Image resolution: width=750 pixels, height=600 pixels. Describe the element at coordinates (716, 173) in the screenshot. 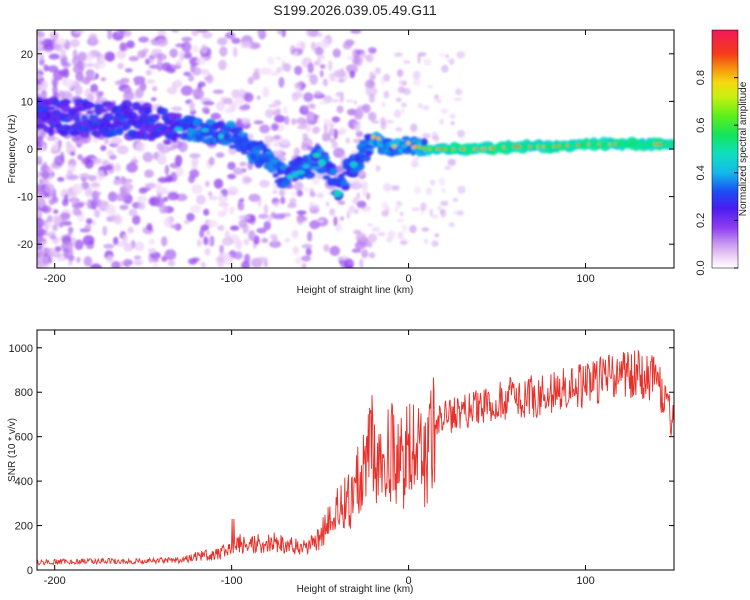

I see `colorbar-ticks: 0.0 0.2 0.4 0.6 0.8` at that location.